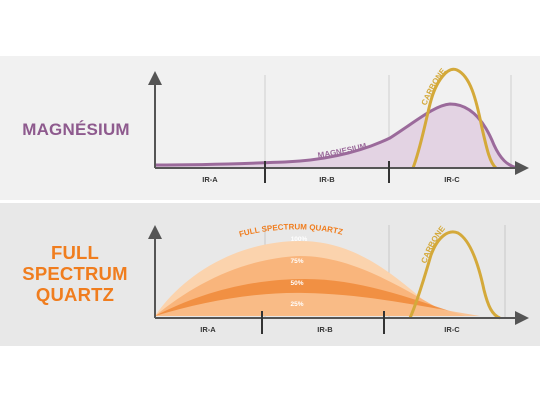 The image size is (540, 405). I want to click on magnesium-curve-fill, so click(336, 136).